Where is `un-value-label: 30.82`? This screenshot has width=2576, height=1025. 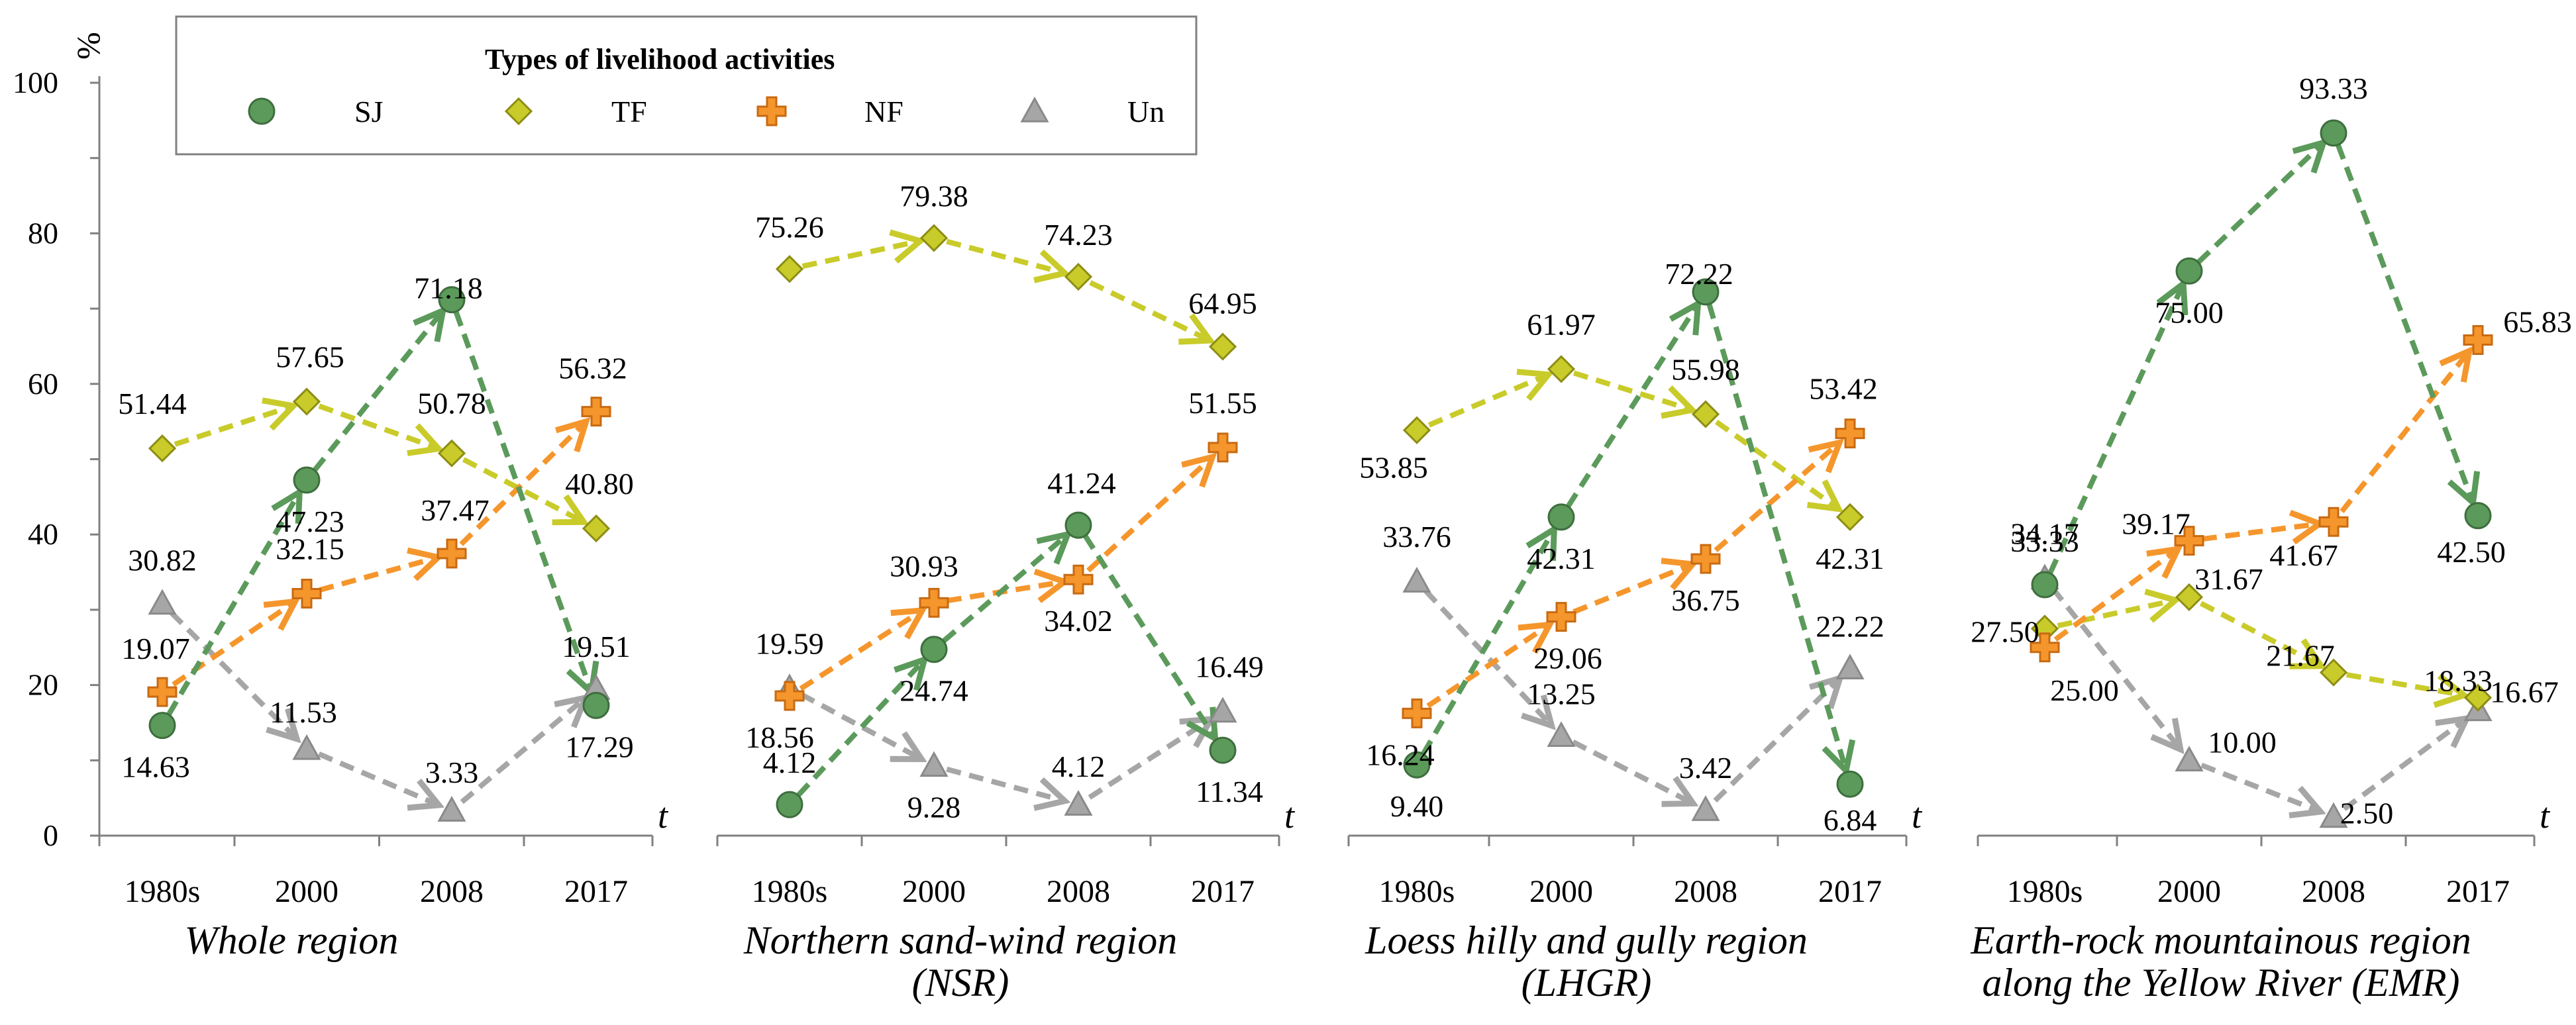
un-value-label: 30.82 is located at coordinates (162, 560).